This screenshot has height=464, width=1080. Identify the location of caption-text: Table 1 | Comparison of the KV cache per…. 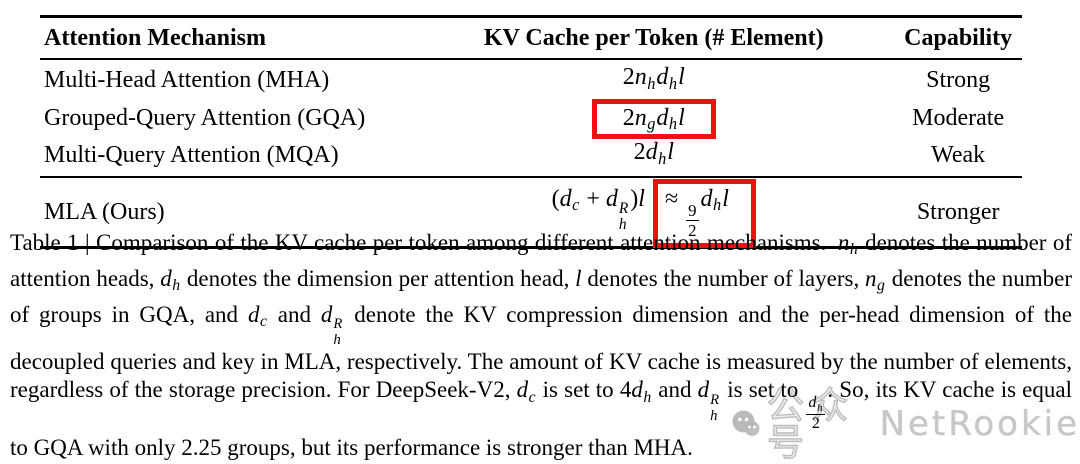
(424, 242).